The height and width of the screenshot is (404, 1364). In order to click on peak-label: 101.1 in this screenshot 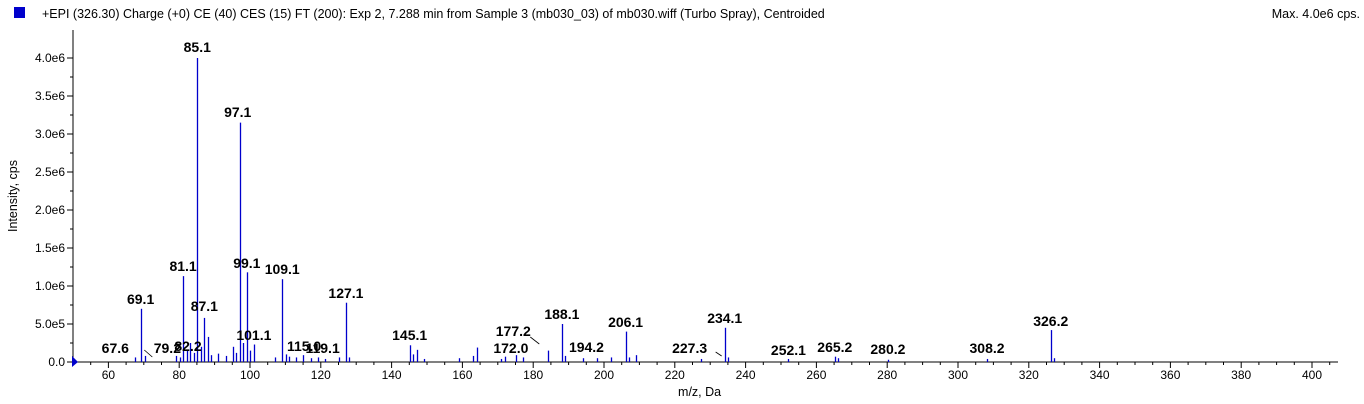, I will do `click(253, 335)`.